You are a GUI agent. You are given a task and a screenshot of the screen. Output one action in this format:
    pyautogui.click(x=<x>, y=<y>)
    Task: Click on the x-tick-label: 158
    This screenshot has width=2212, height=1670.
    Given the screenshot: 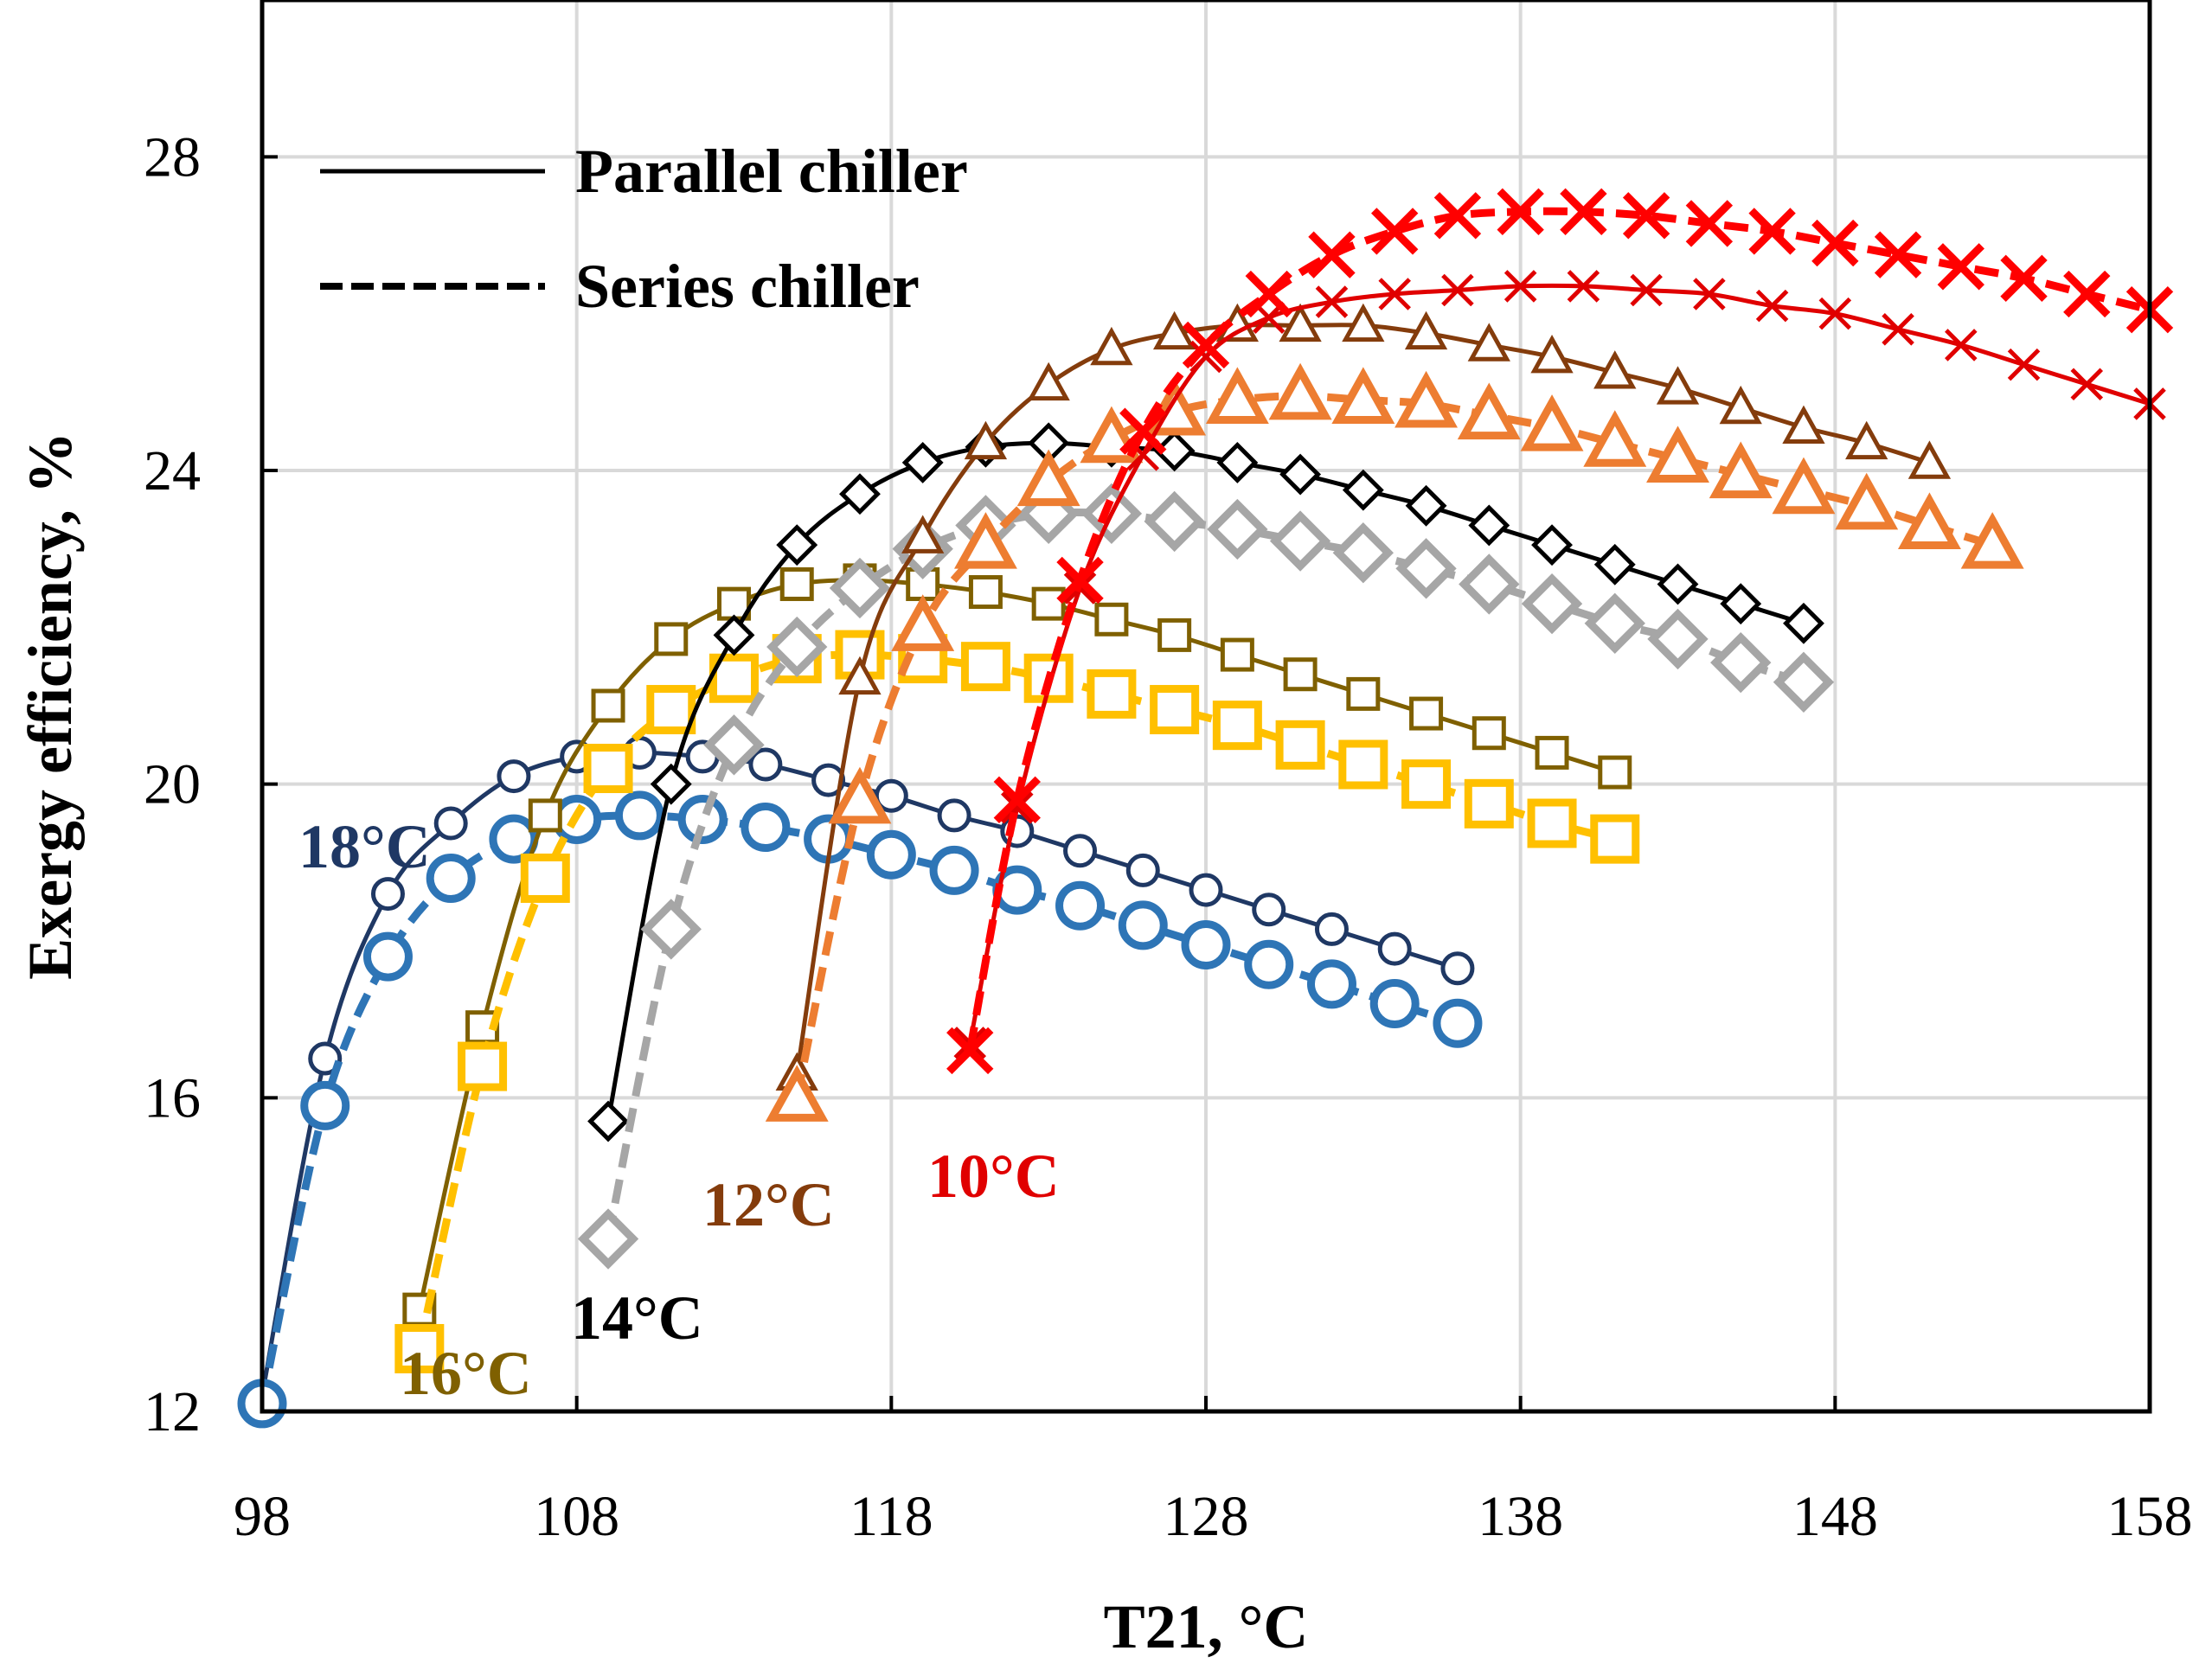 What is the action you would take?
    pyautogui.click(x=2150, y=1516)
    